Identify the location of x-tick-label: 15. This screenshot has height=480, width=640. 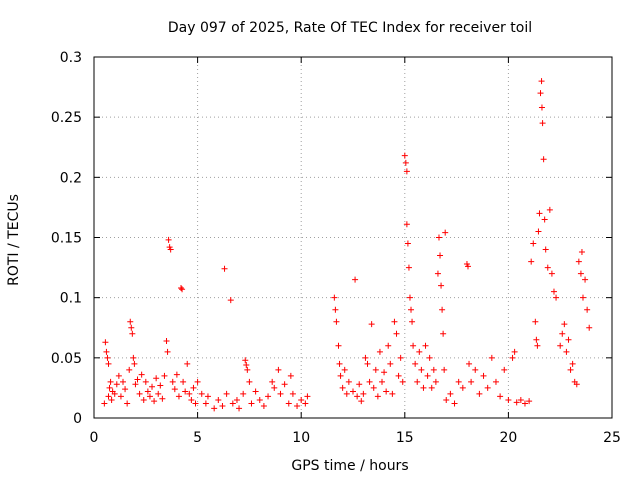
(405, 438).